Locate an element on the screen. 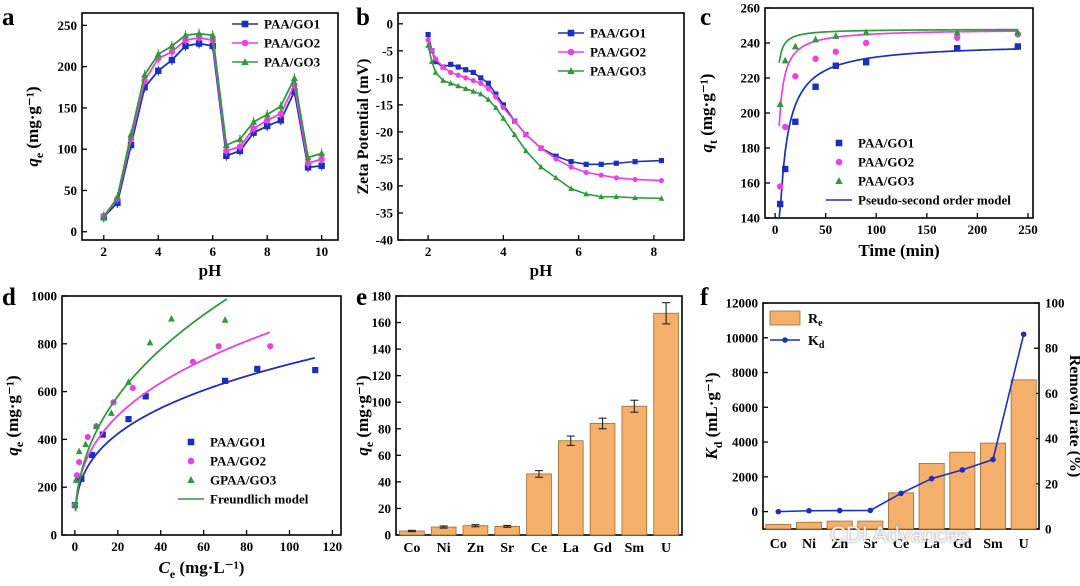 The height and width of the screenshot is (586, 1080). y-tick-label: -30 is located at coordinates (384, 185).